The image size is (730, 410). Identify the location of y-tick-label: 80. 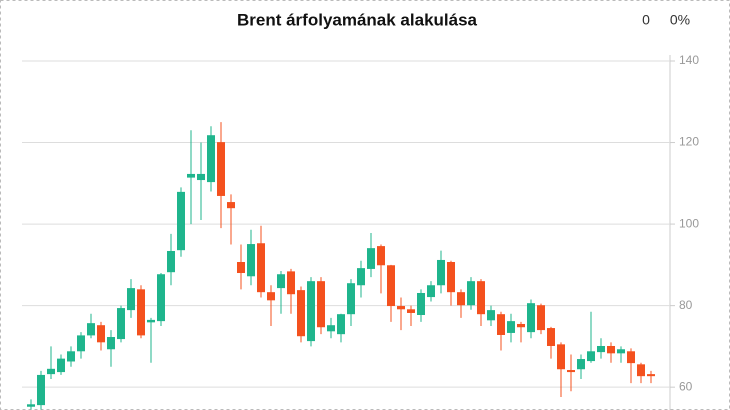
(686, 305).